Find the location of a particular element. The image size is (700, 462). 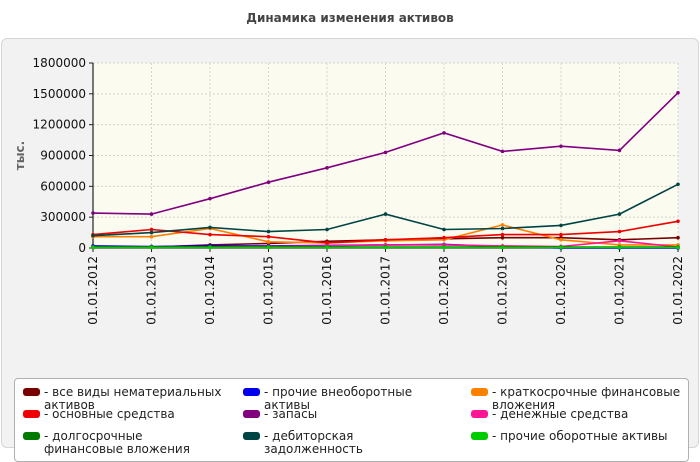

legend-label: запасы is located at coordinates (354, 414).